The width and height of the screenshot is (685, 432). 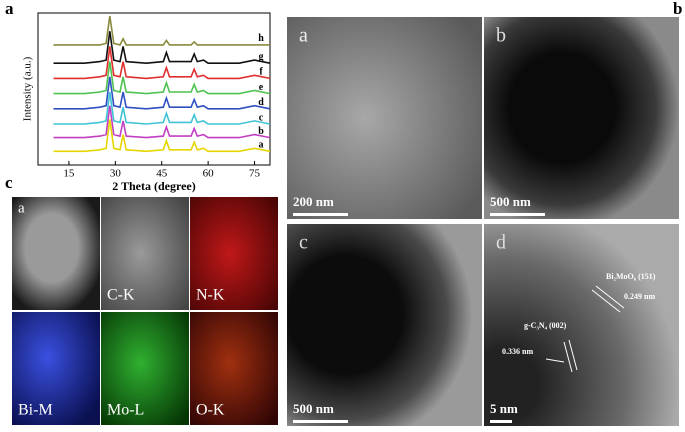 What do you see at coordinates (162, 174) in the screenshot?
I see `x-tick-label: 45` at bounding box center [162, 174].